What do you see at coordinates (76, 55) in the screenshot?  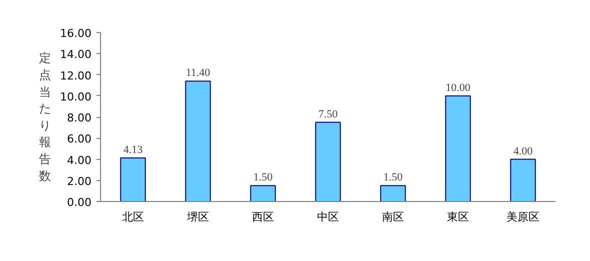 I see `y-tick-label: 14.00` at bounding box center [76, 55].